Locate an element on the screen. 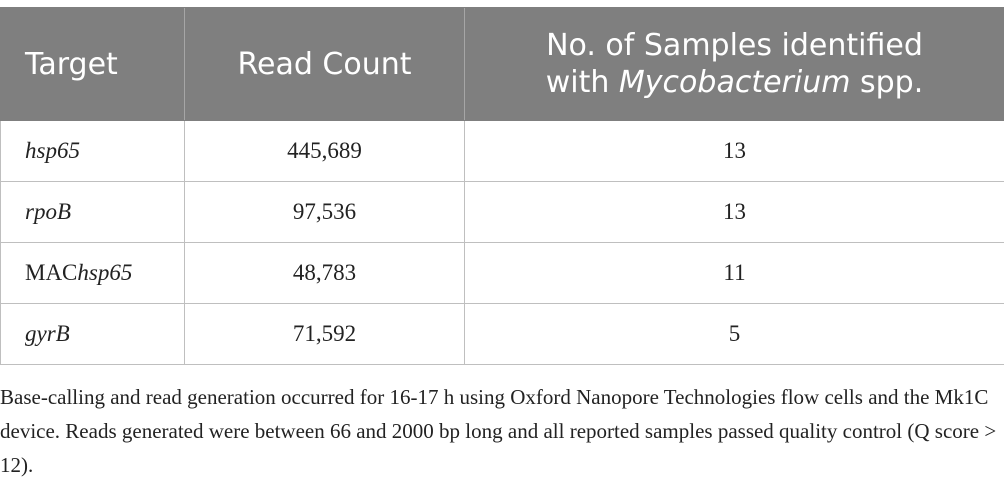  table-row: gyrB 71,592 5 is located at coordinates (502, 334).